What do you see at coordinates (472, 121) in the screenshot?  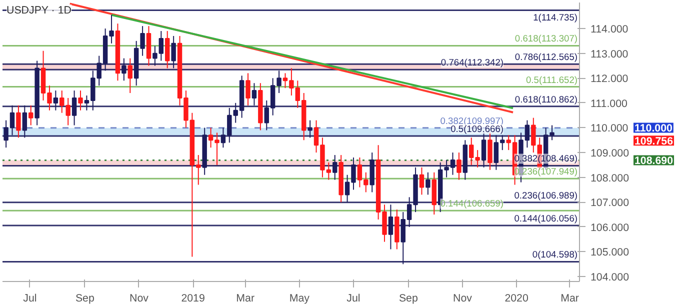 I see `ref-line-label: 0.382(109.997)` at bounding box center [472, 121].